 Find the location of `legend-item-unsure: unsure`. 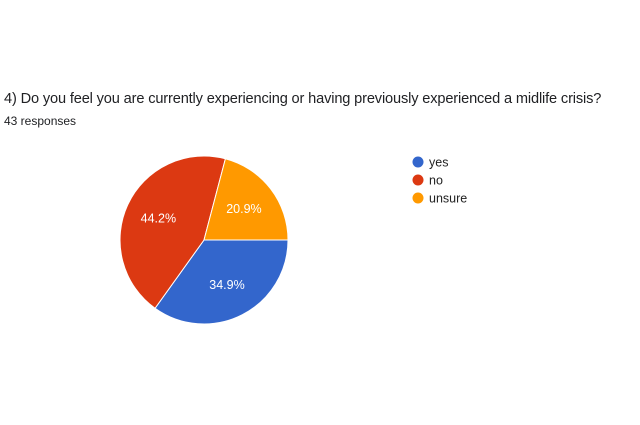

legend-item-unsure: unsure is located at coordinates (440, 199).